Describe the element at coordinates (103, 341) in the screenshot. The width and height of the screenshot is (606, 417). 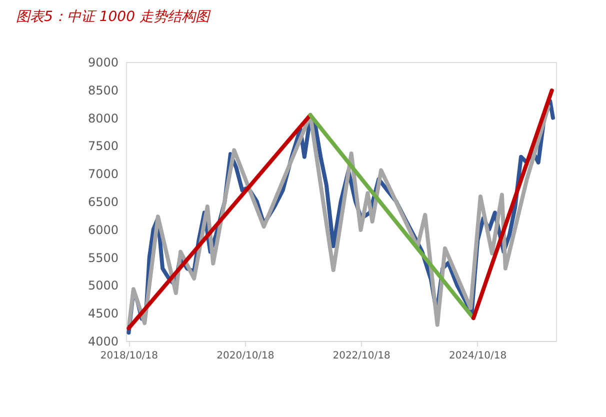
I see `y-tick-label: 4000` at that location.